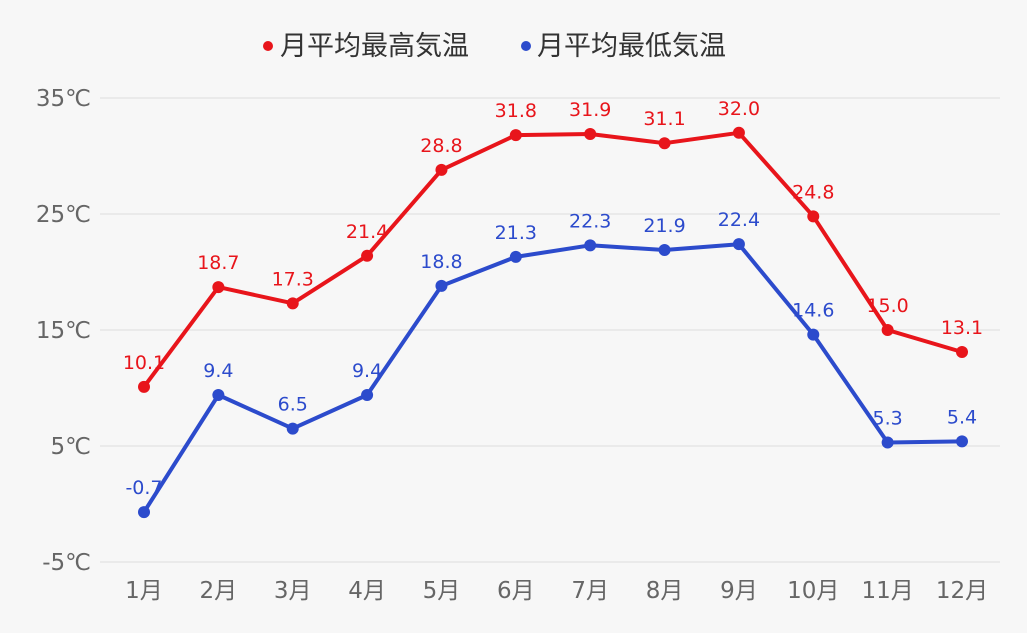 The height and width of the screenshot is (633, 1027). I want to click on y-tick-label: 5℃, so click(71, 447).